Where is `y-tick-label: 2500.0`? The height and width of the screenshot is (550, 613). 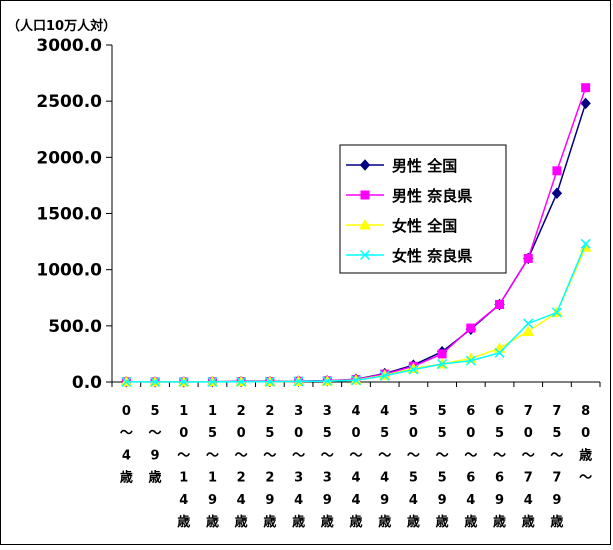 y-tick-label: 2500.0 is located at coordinates (69, 102).